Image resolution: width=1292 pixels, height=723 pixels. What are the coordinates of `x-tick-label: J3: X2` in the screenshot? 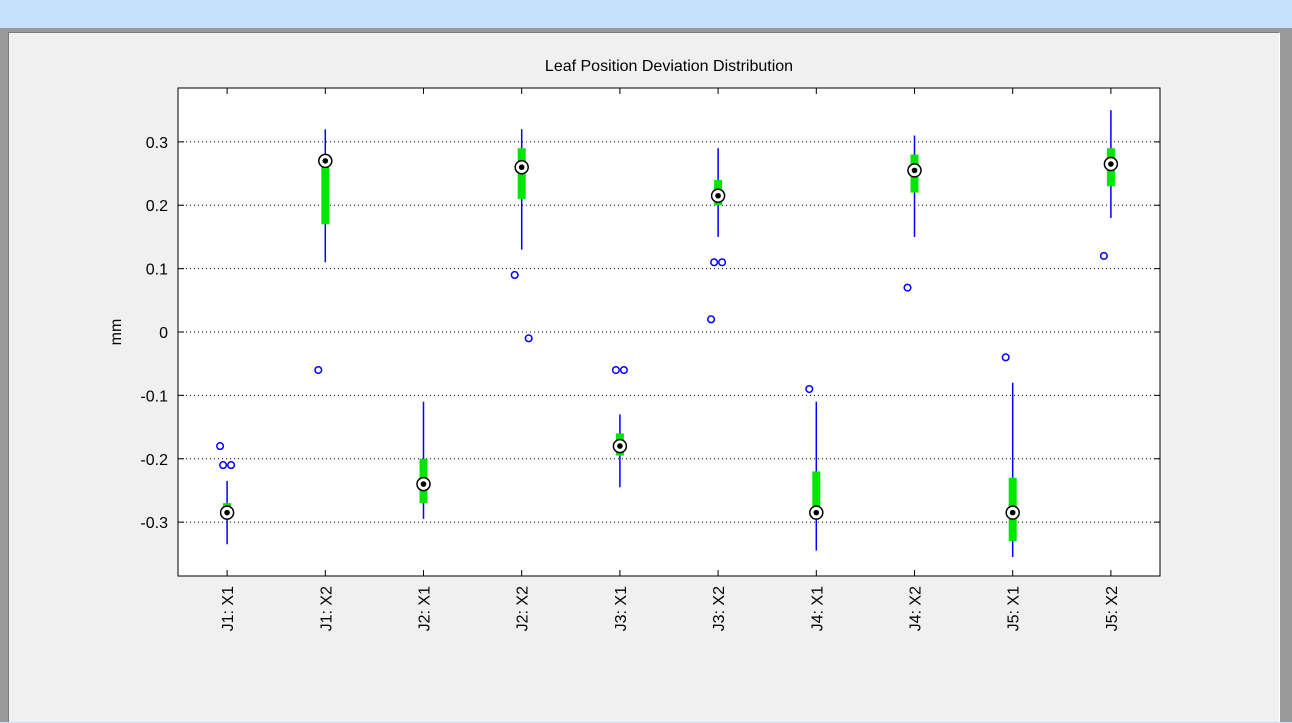 It's located at (719, 608).